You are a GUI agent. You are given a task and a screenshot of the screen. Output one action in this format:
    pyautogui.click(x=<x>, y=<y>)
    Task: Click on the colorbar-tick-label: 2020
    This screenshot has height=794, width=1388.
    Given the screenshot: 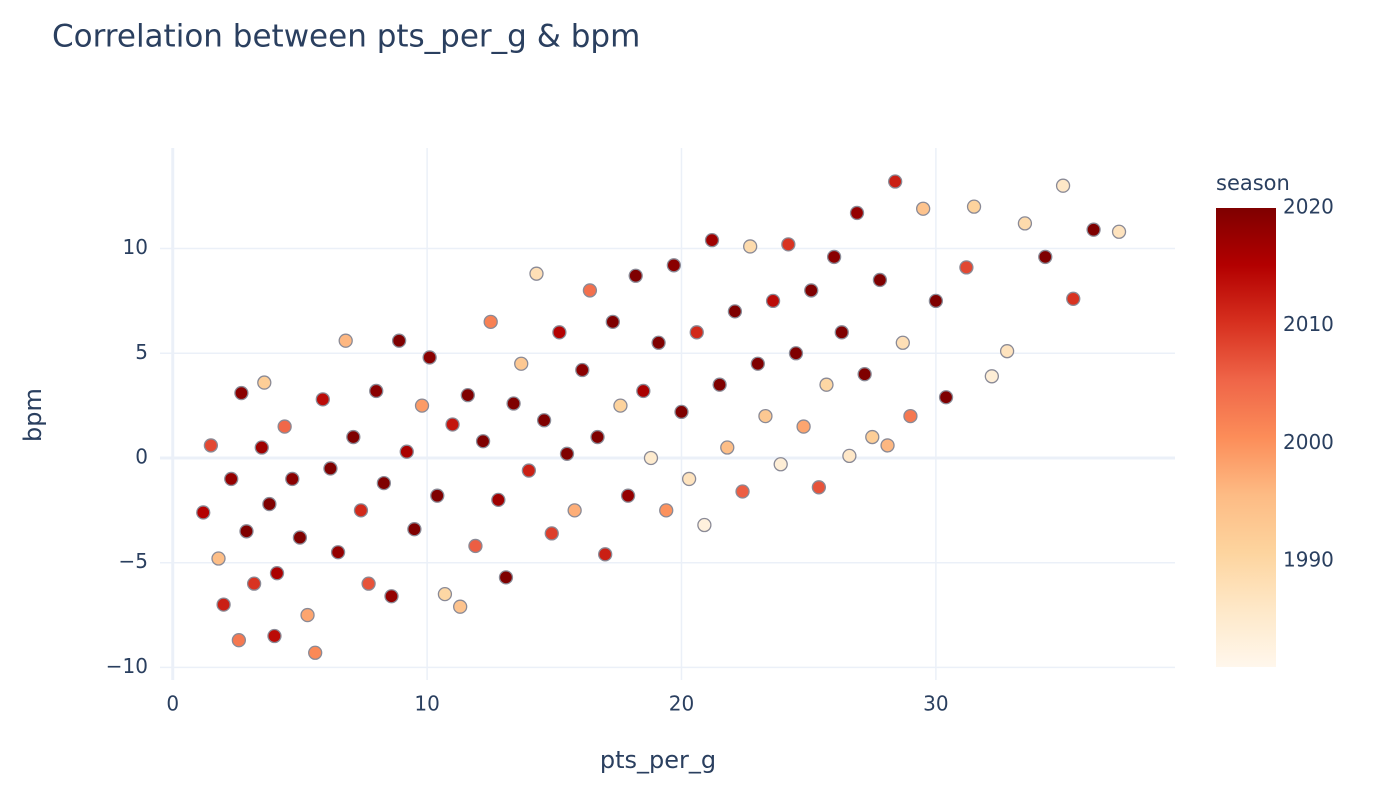 What is the action you would take?
    pyautogui.click(x=1308, y=207)
    